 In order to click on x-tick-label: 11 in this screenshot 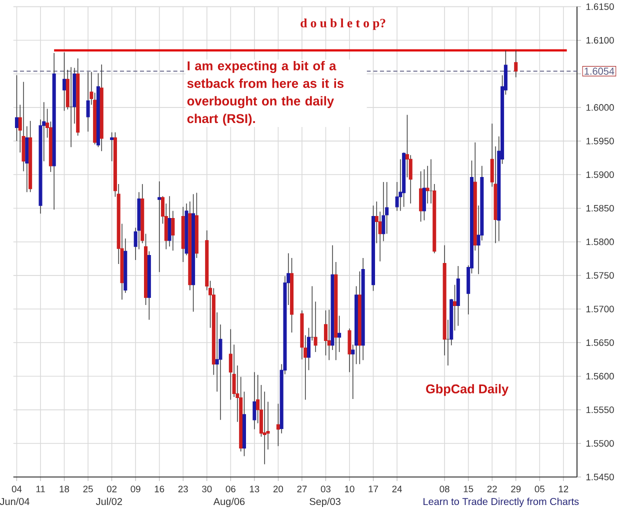, I will do `click(40, 489)`.